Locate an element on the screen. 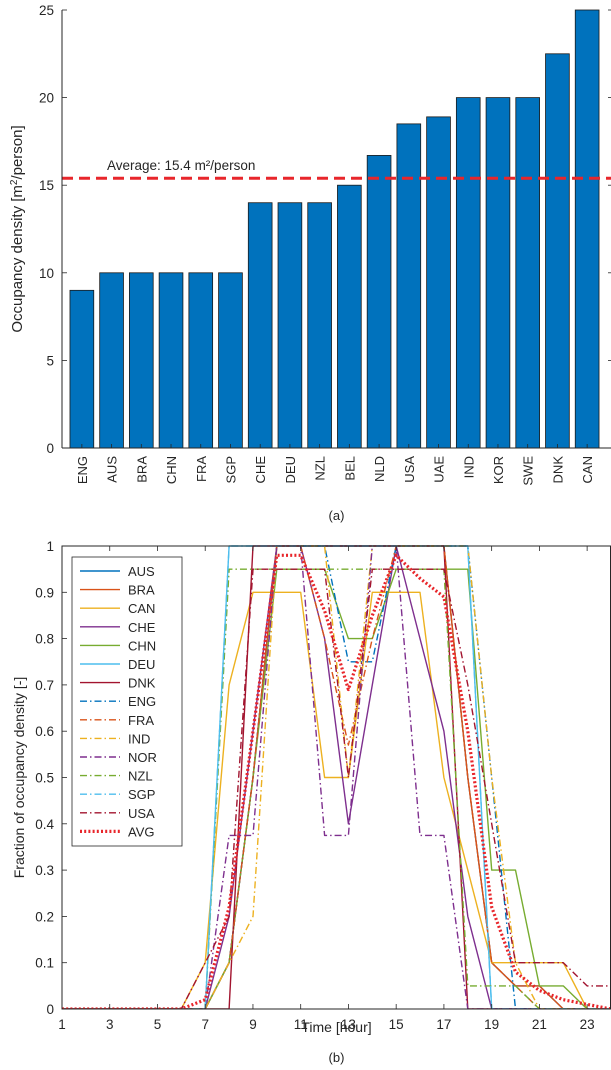 Image resolution: width=611 pixels, height=1070 pixels. legend-entry-avg: AVG is located at coordinates (141, 831).